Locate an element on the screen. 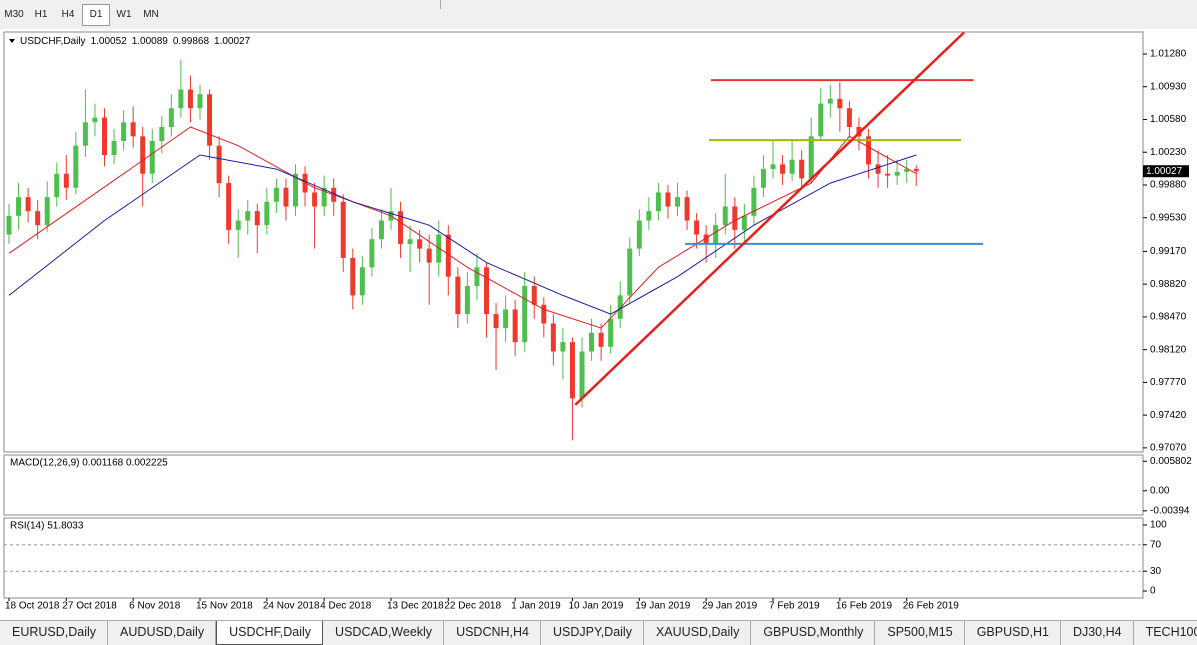  timeframe-button: D1 is located at coordinates (96, 14).